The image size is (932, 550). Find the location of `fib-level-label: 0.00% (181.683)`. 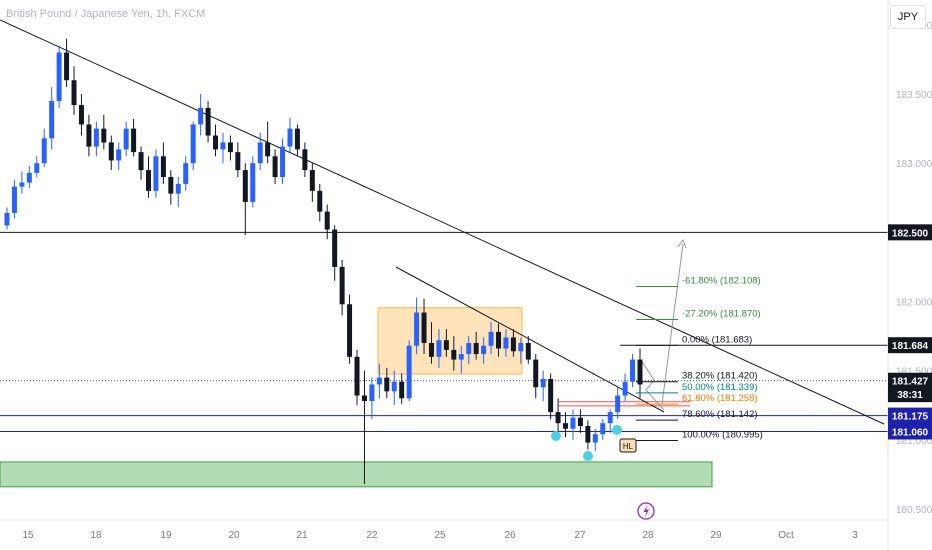

fib-level-label: 0.00% (181.683) is located at coordinates (717, 339).